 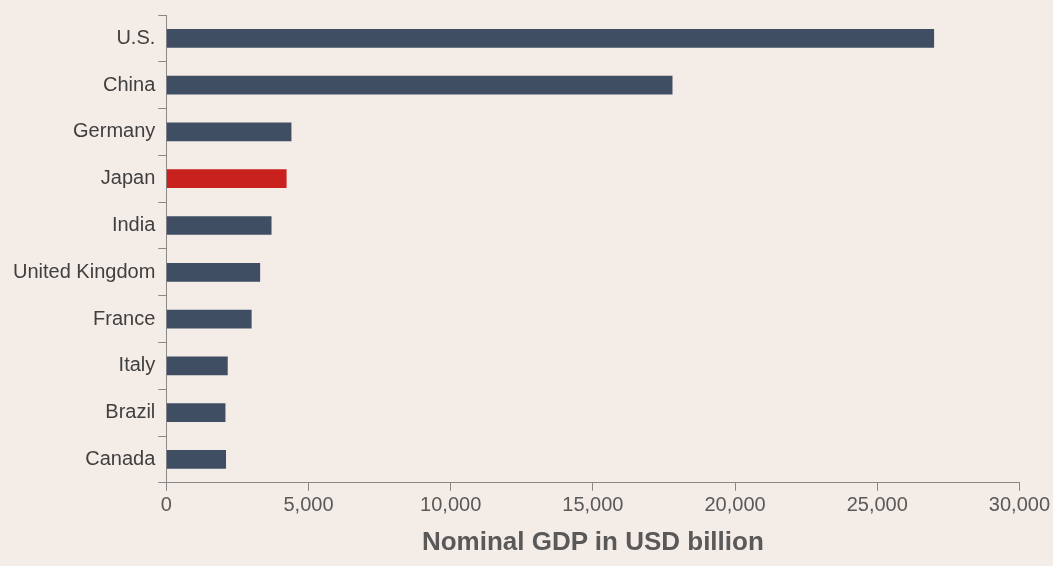 What do you see at coordinates (84, 270) in the screenshot?
I see `y-tick-label: United Kingdom` at bounding box center [84, 270].